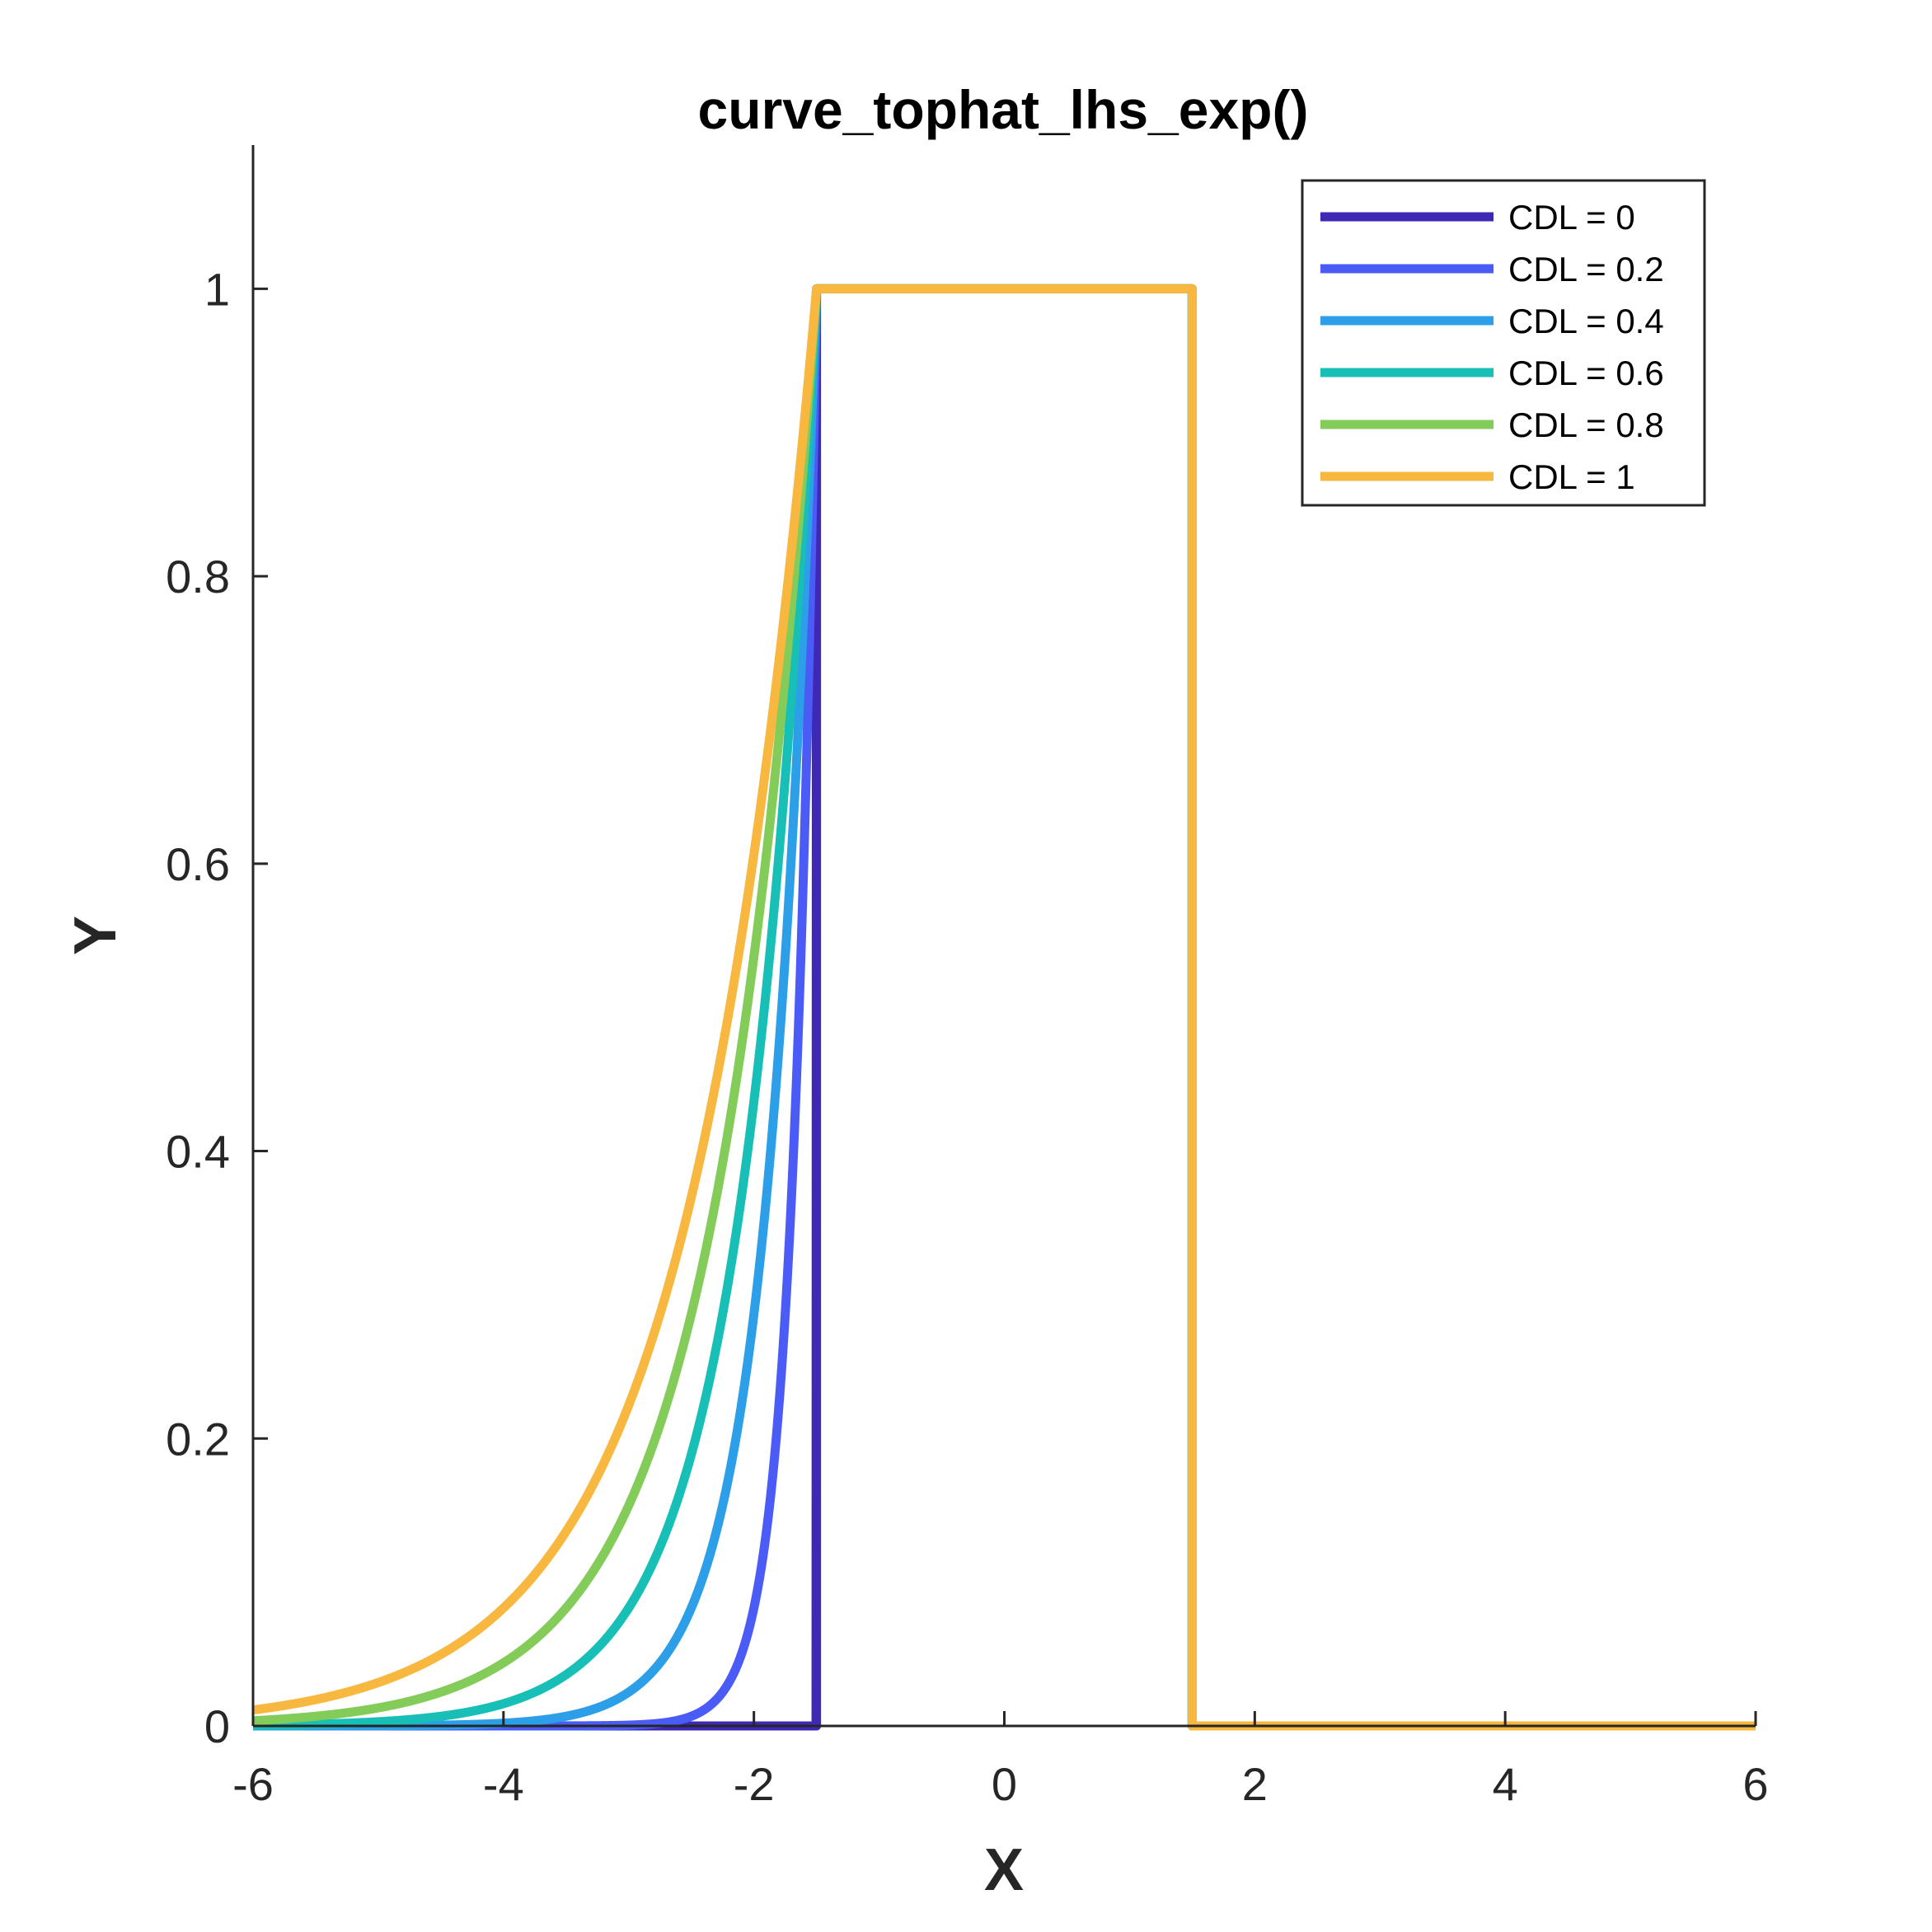  Describe the element at coordinates (253, 1784) in the screenshot. I see `x-tick-label: -6` at that location.